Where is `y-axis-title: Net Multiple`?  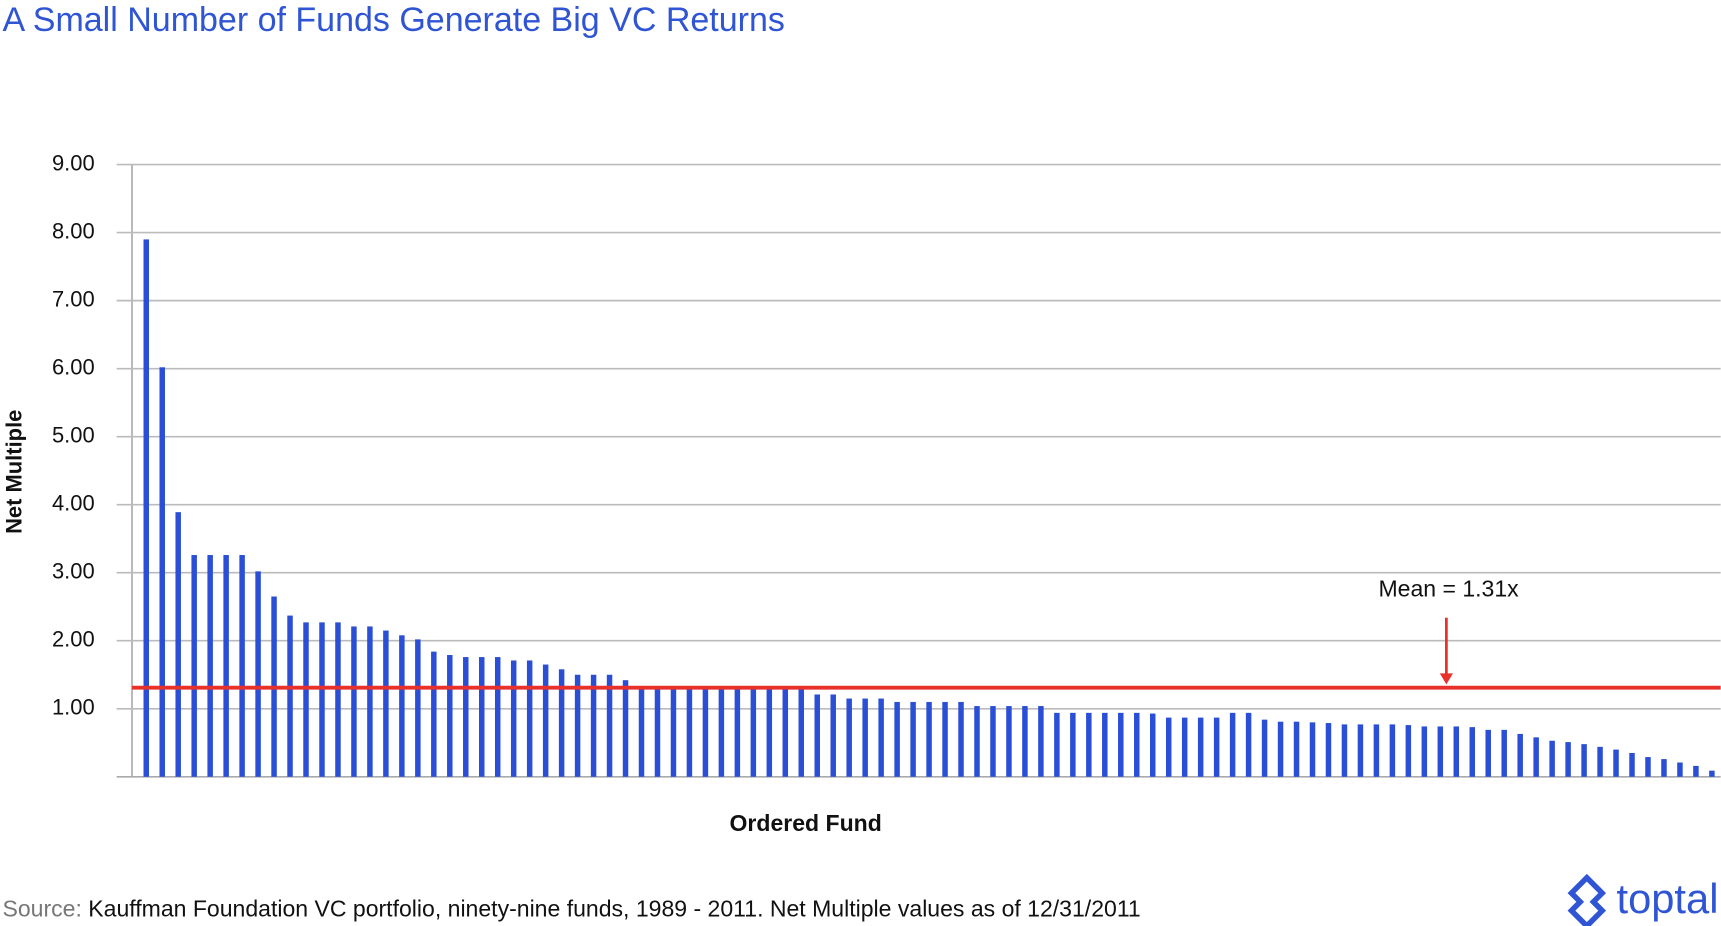
y-axis-title: Net Multiple is located at coordinates (13, 472).